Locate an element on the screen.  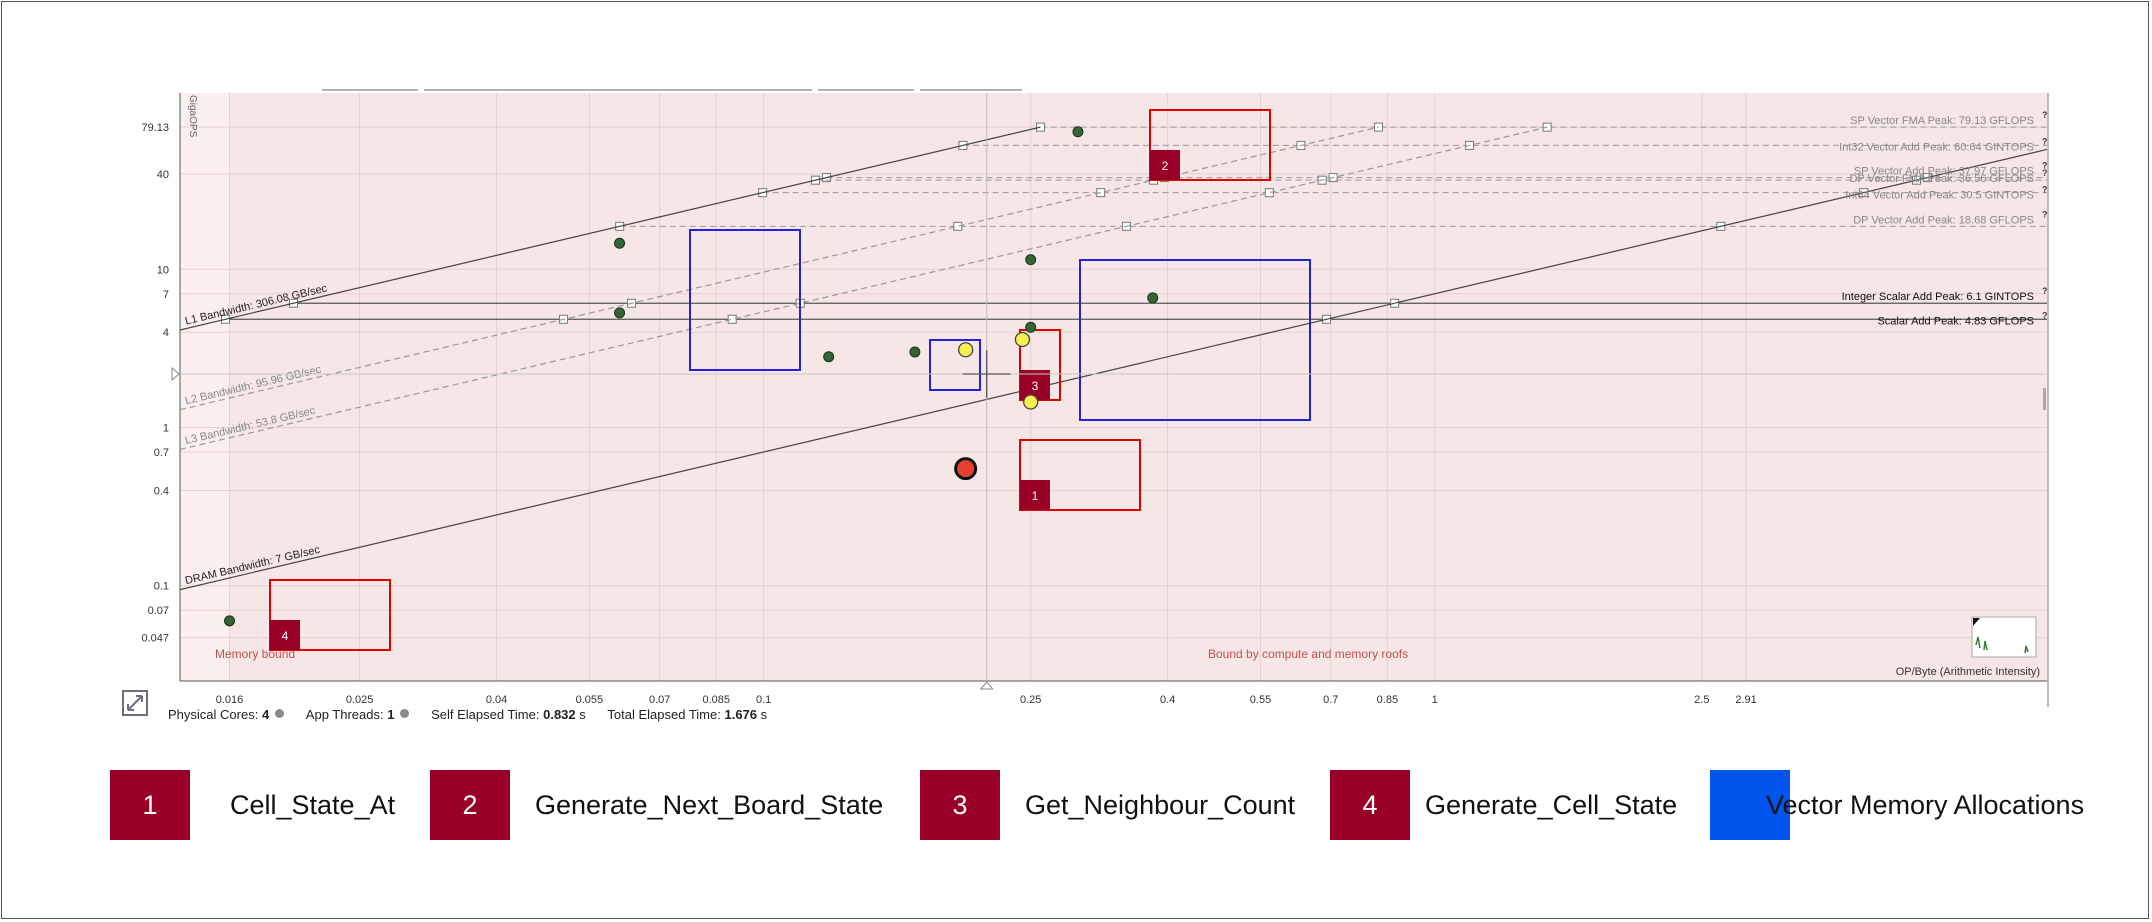
annotation-number: 4 is located at coordinates (285, 636).